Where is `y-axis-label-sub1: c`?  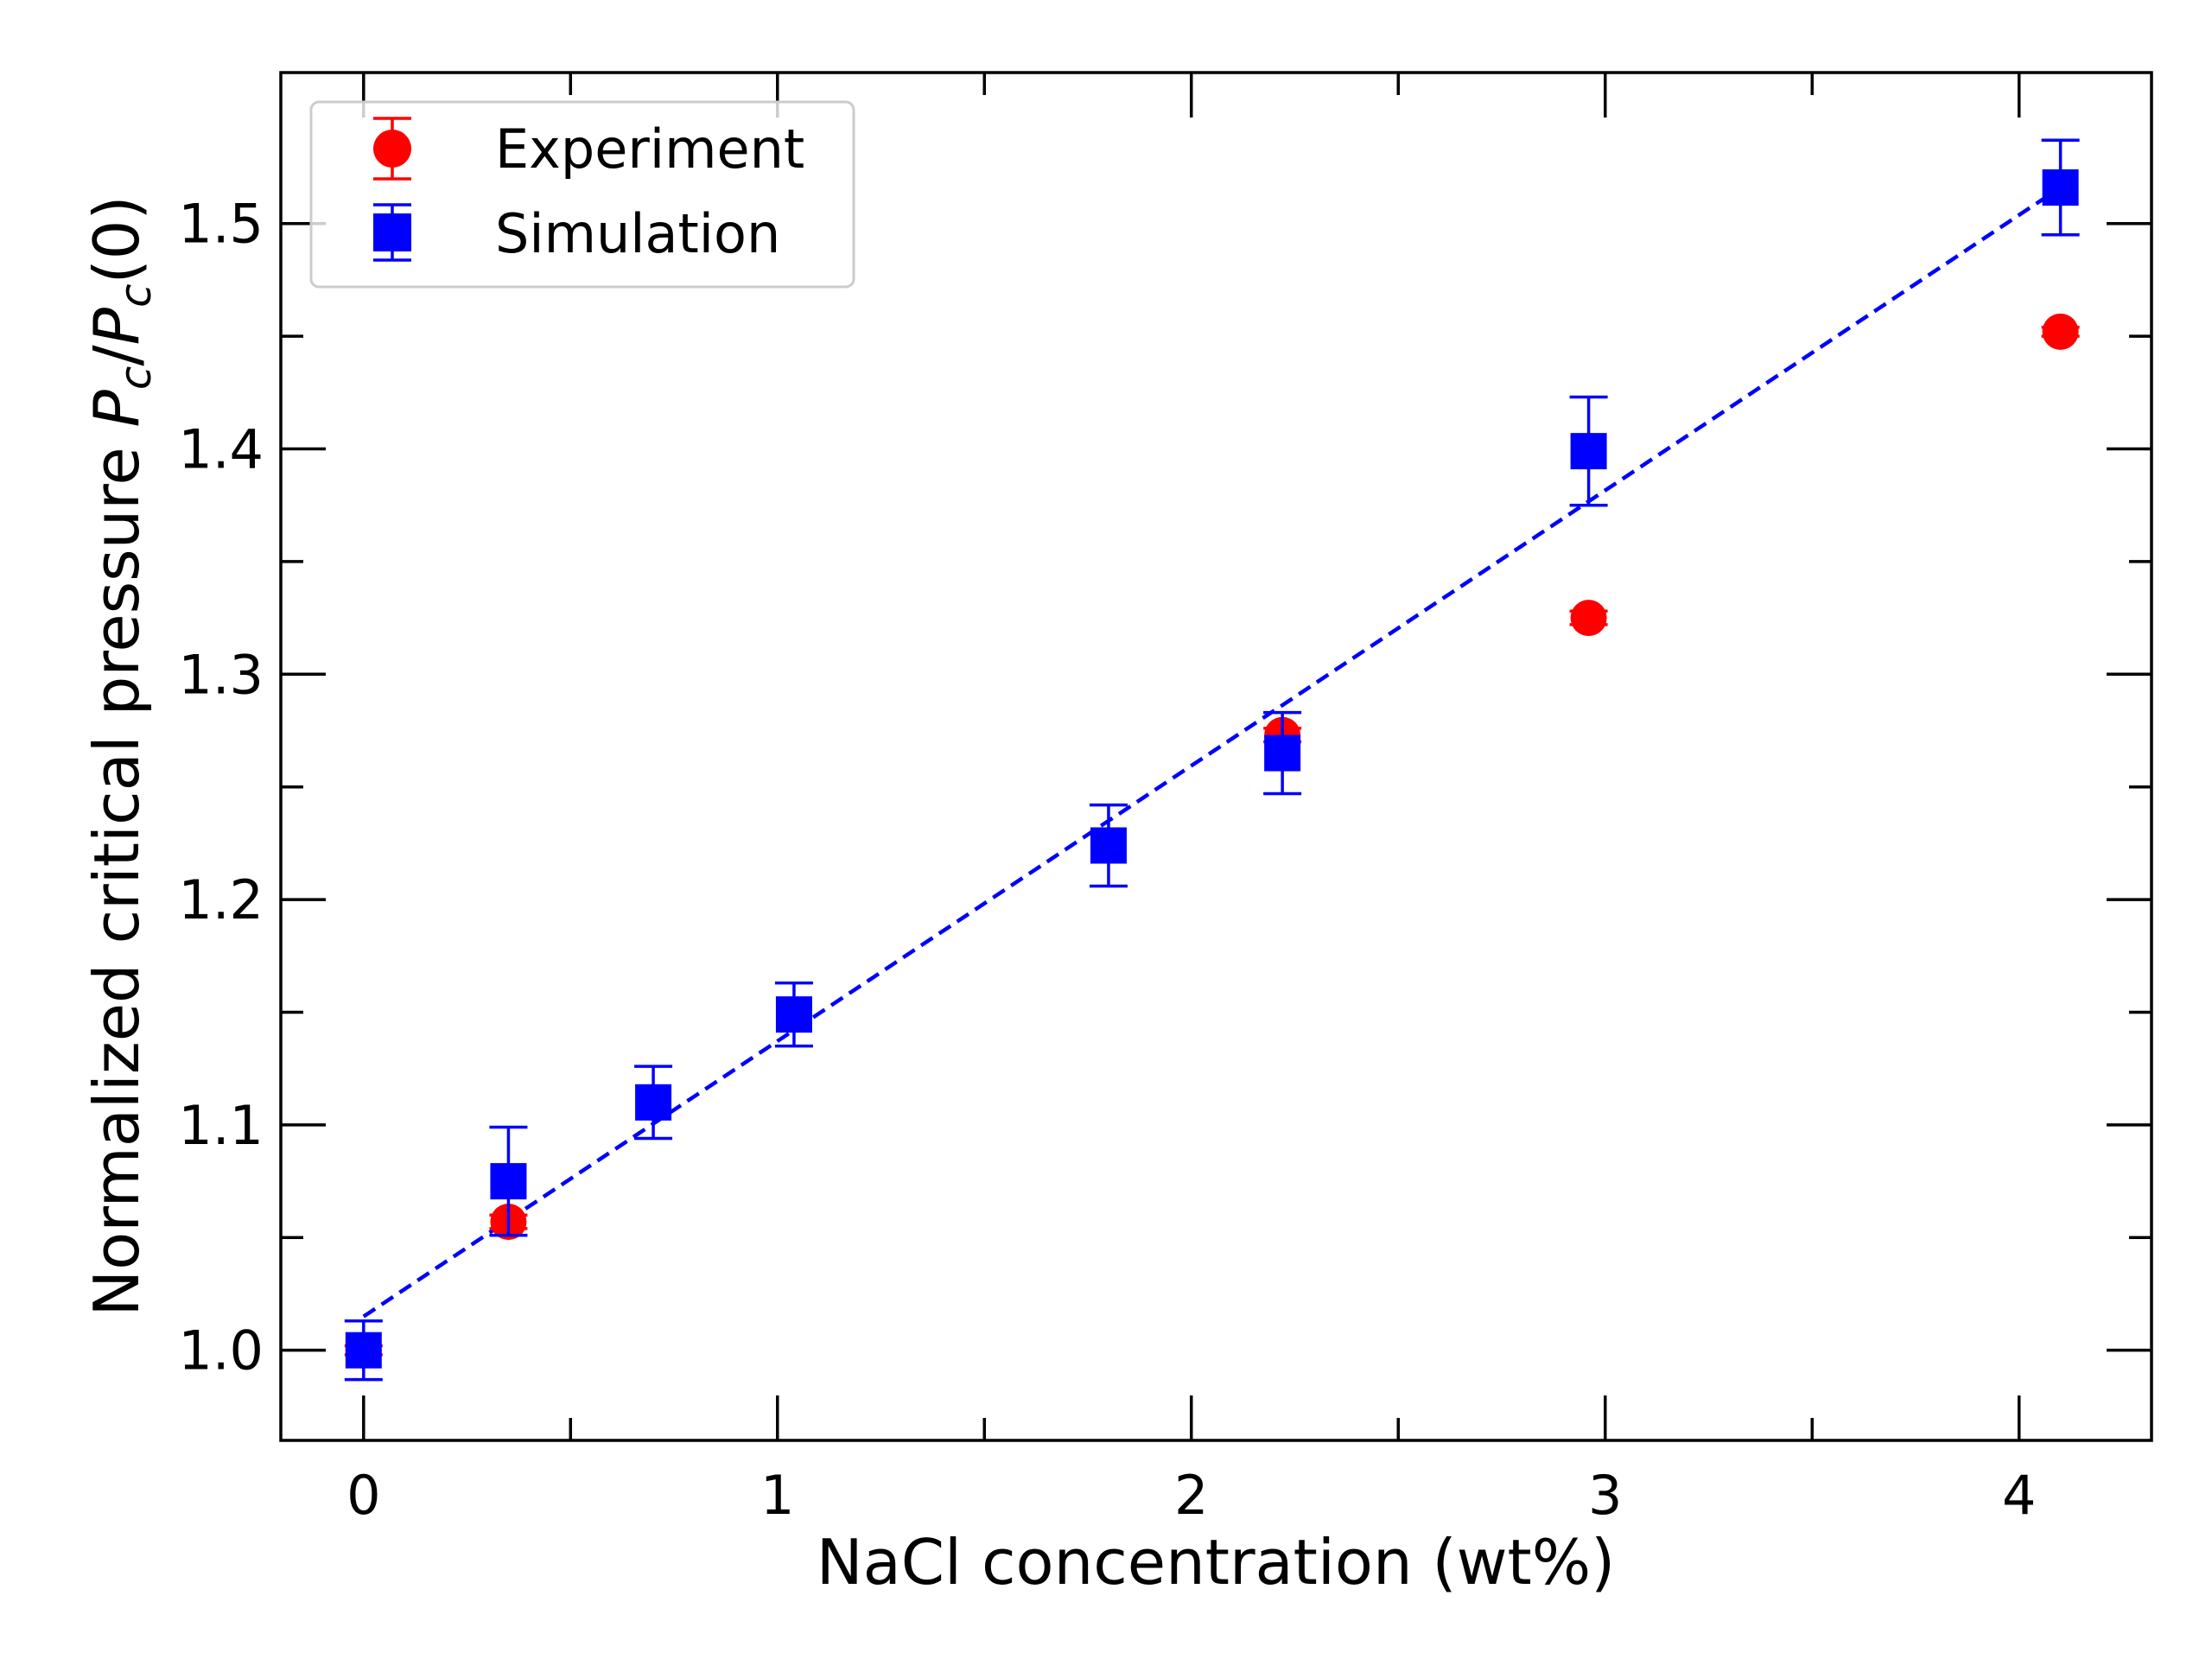 y-axis-label-sub1: c is located at coordinates (136, 378).